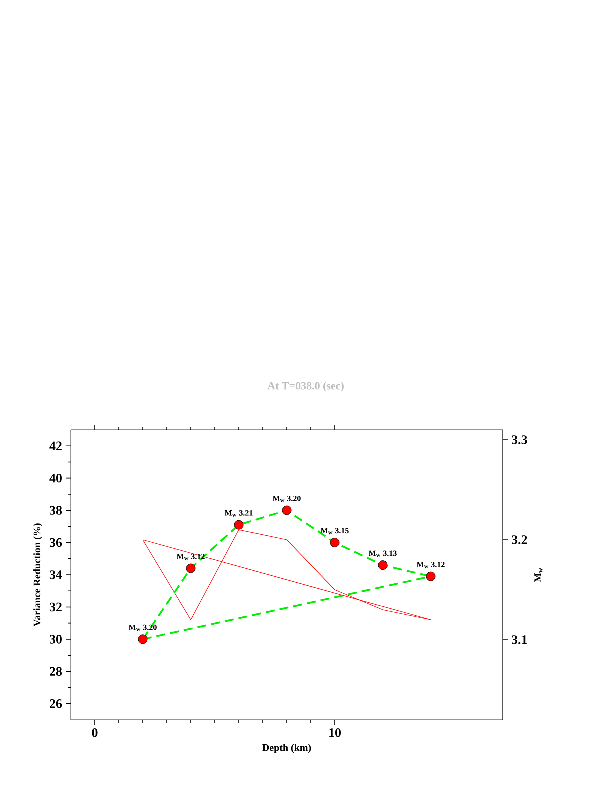 This screenshot has height=792, width=612. What do you see at coordinates (56, 446) in the screenshot?
I see `y-tick-label: 42` at bounding box center [56, 446].